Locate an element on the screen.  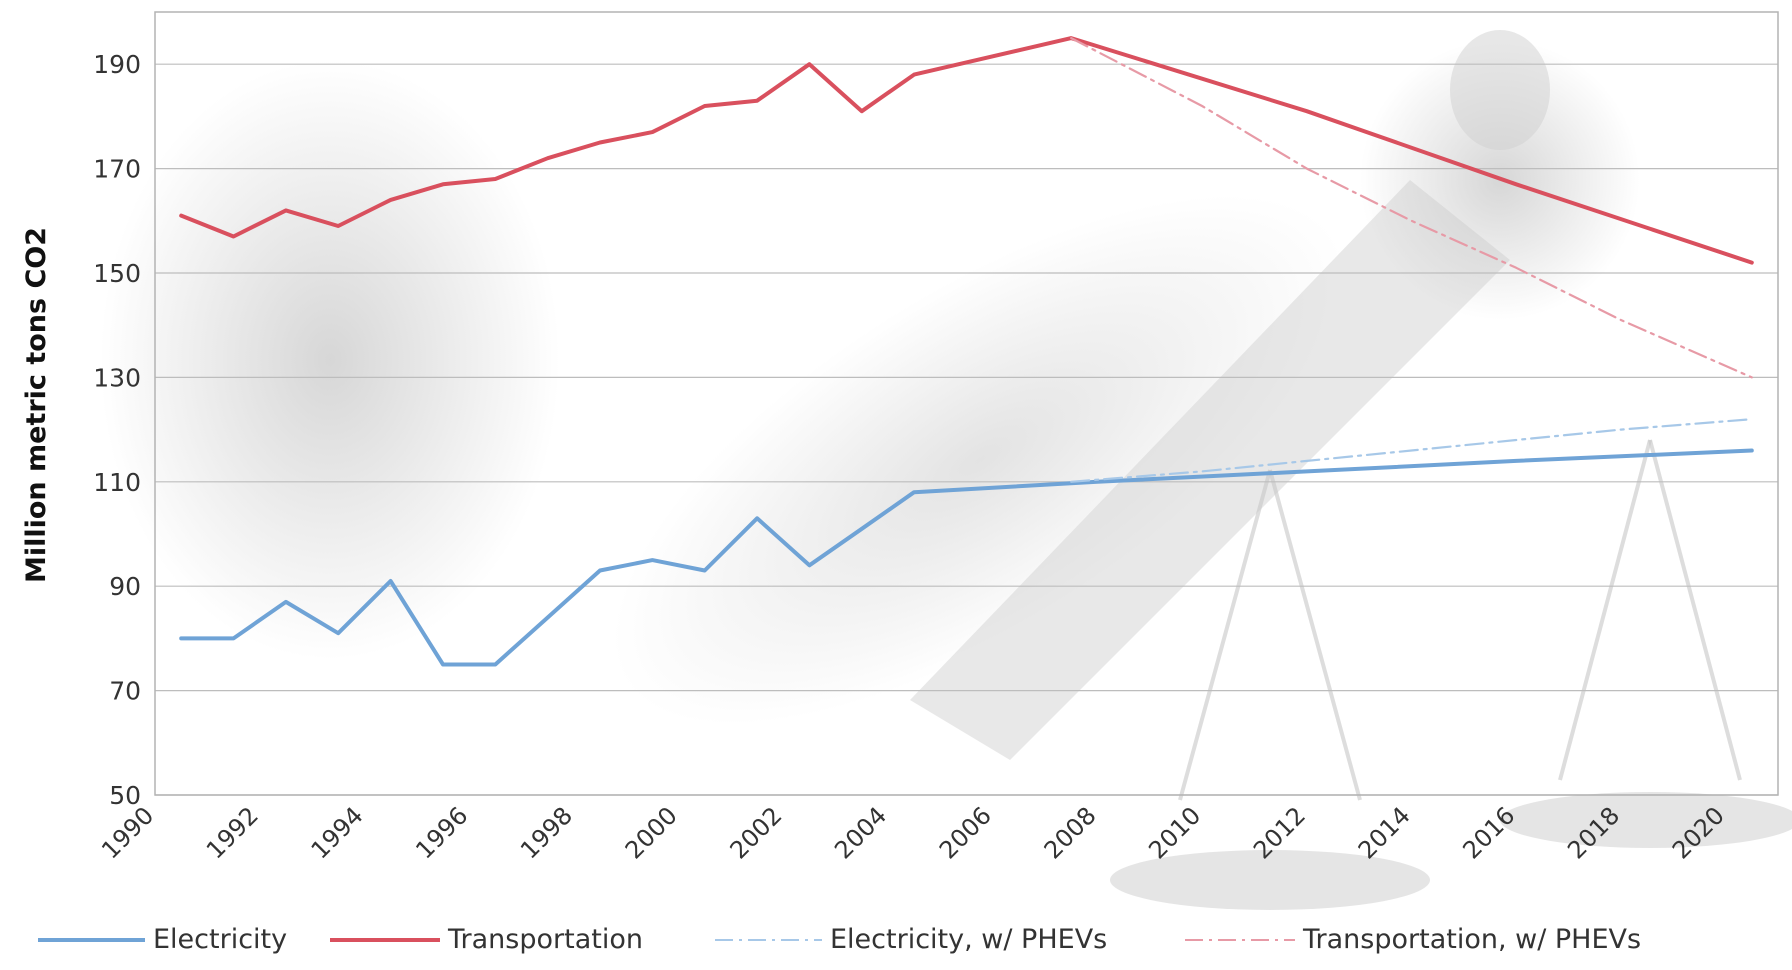
y-axis-label: Million metric tons CO2 is located at coordinates (36, 405).